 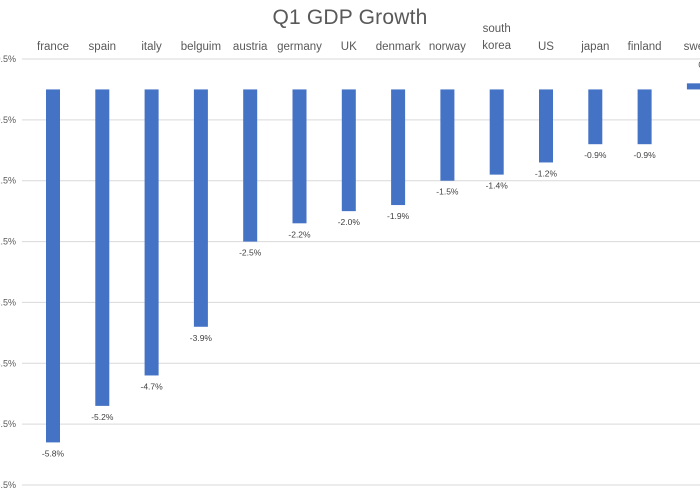 What do you see at coordinates (699, 64) in the screenshot?
I see `data-label: 0.` at bounding box center [699, 64].